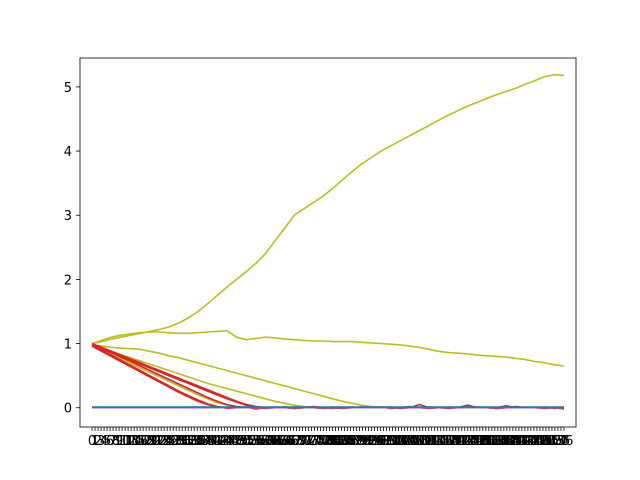 This screenshot has height=480, width=640. I want to click on y-tick-label: 4, so click(68, 152).